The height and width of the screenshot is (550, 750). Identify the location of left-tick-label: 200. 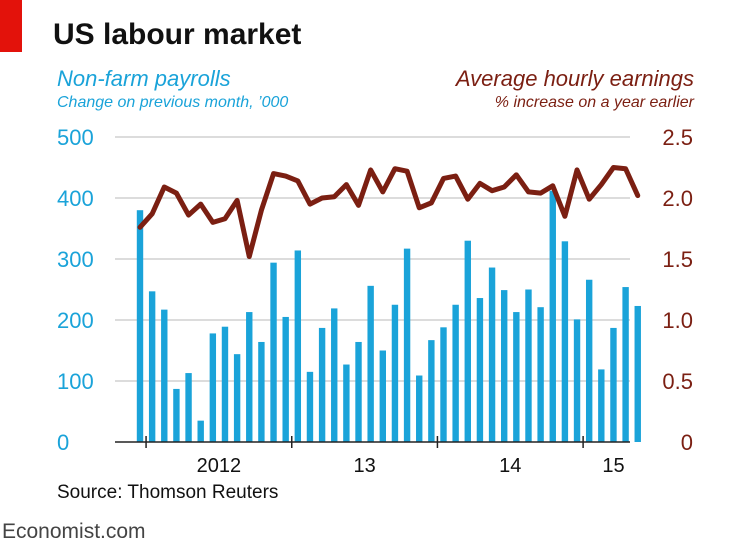
(75, 320).